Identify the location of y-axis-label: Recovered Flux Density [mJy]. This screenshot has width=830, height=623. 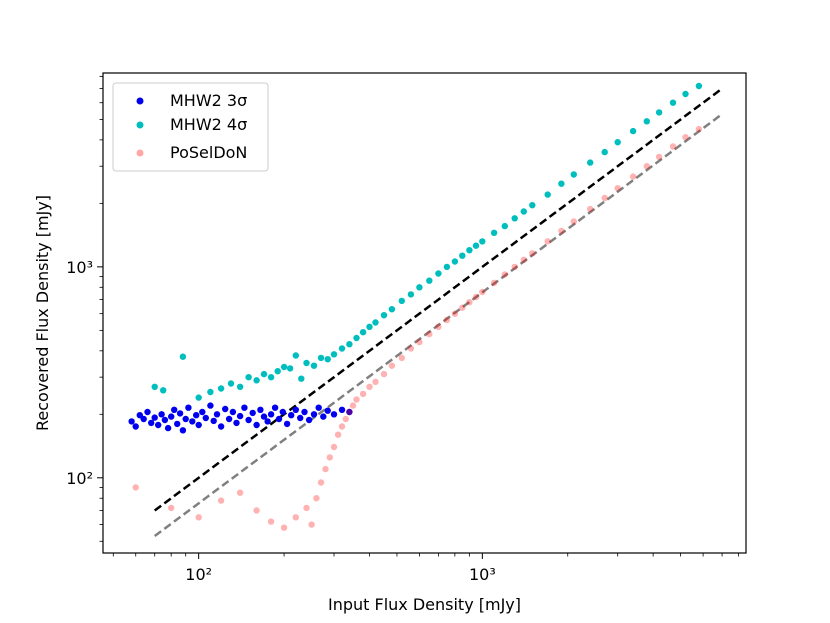
(42, 313).